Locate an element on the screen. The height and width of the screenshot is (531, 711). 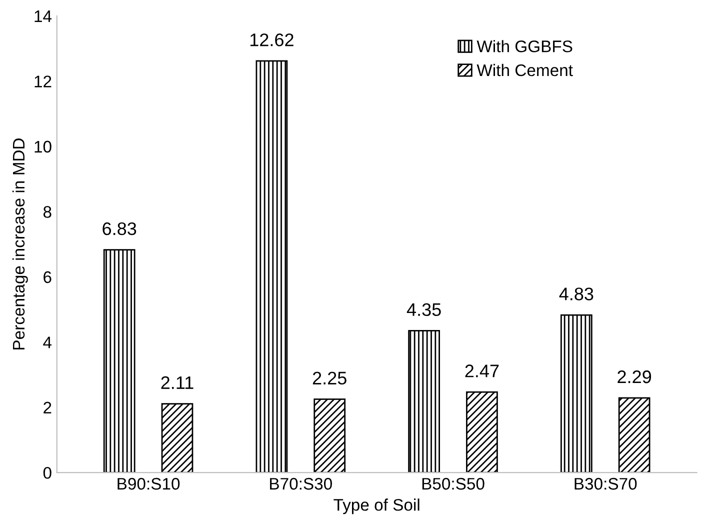
y-tick-label: 12 is located at coordinates (43, 82).